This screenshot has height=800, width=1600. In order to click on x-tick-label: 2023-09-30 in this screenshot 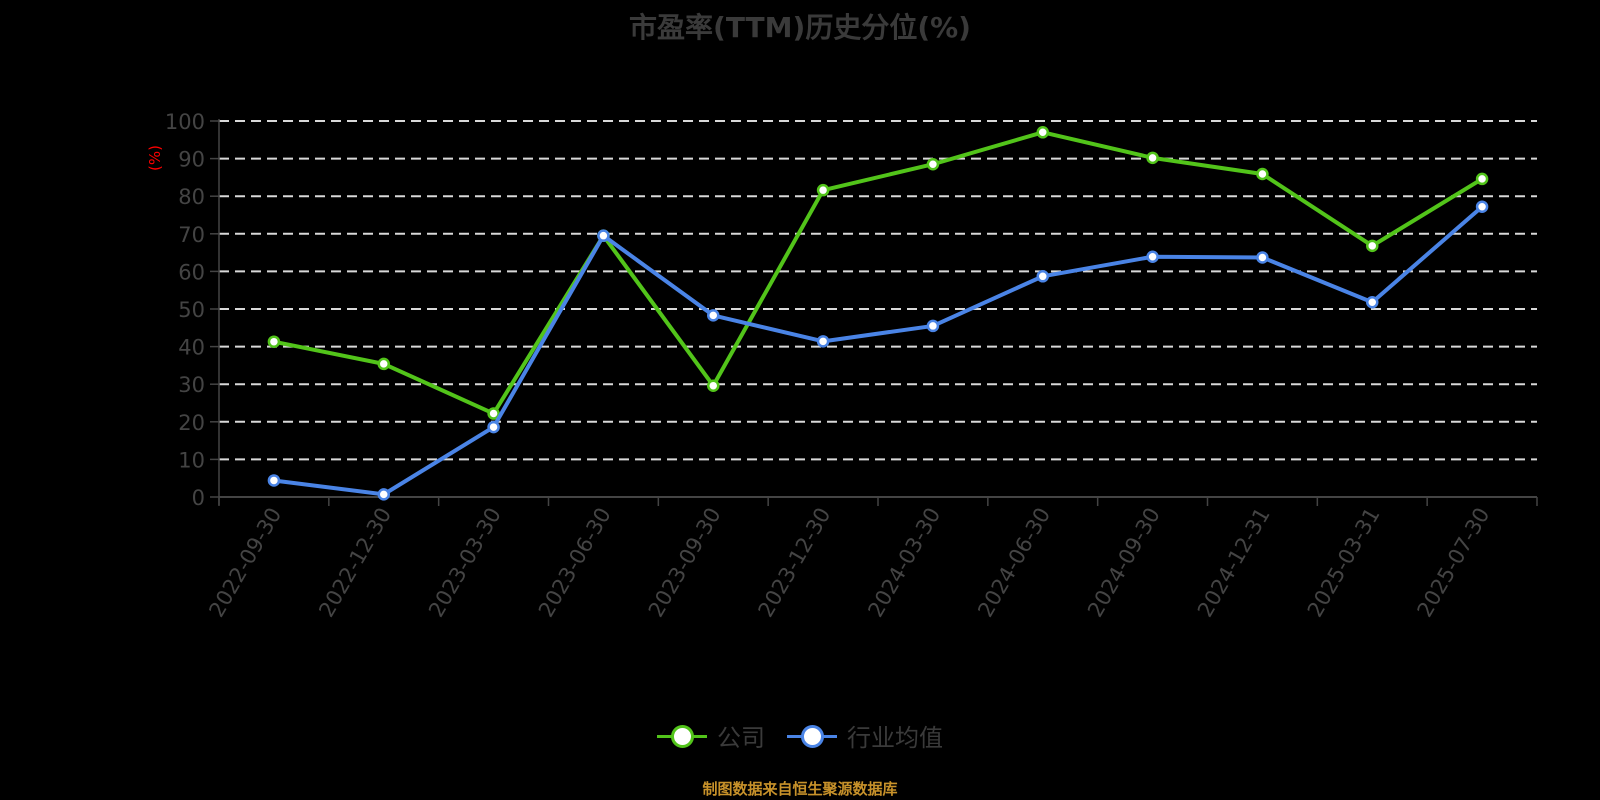, I will do `click(685, 563)`.